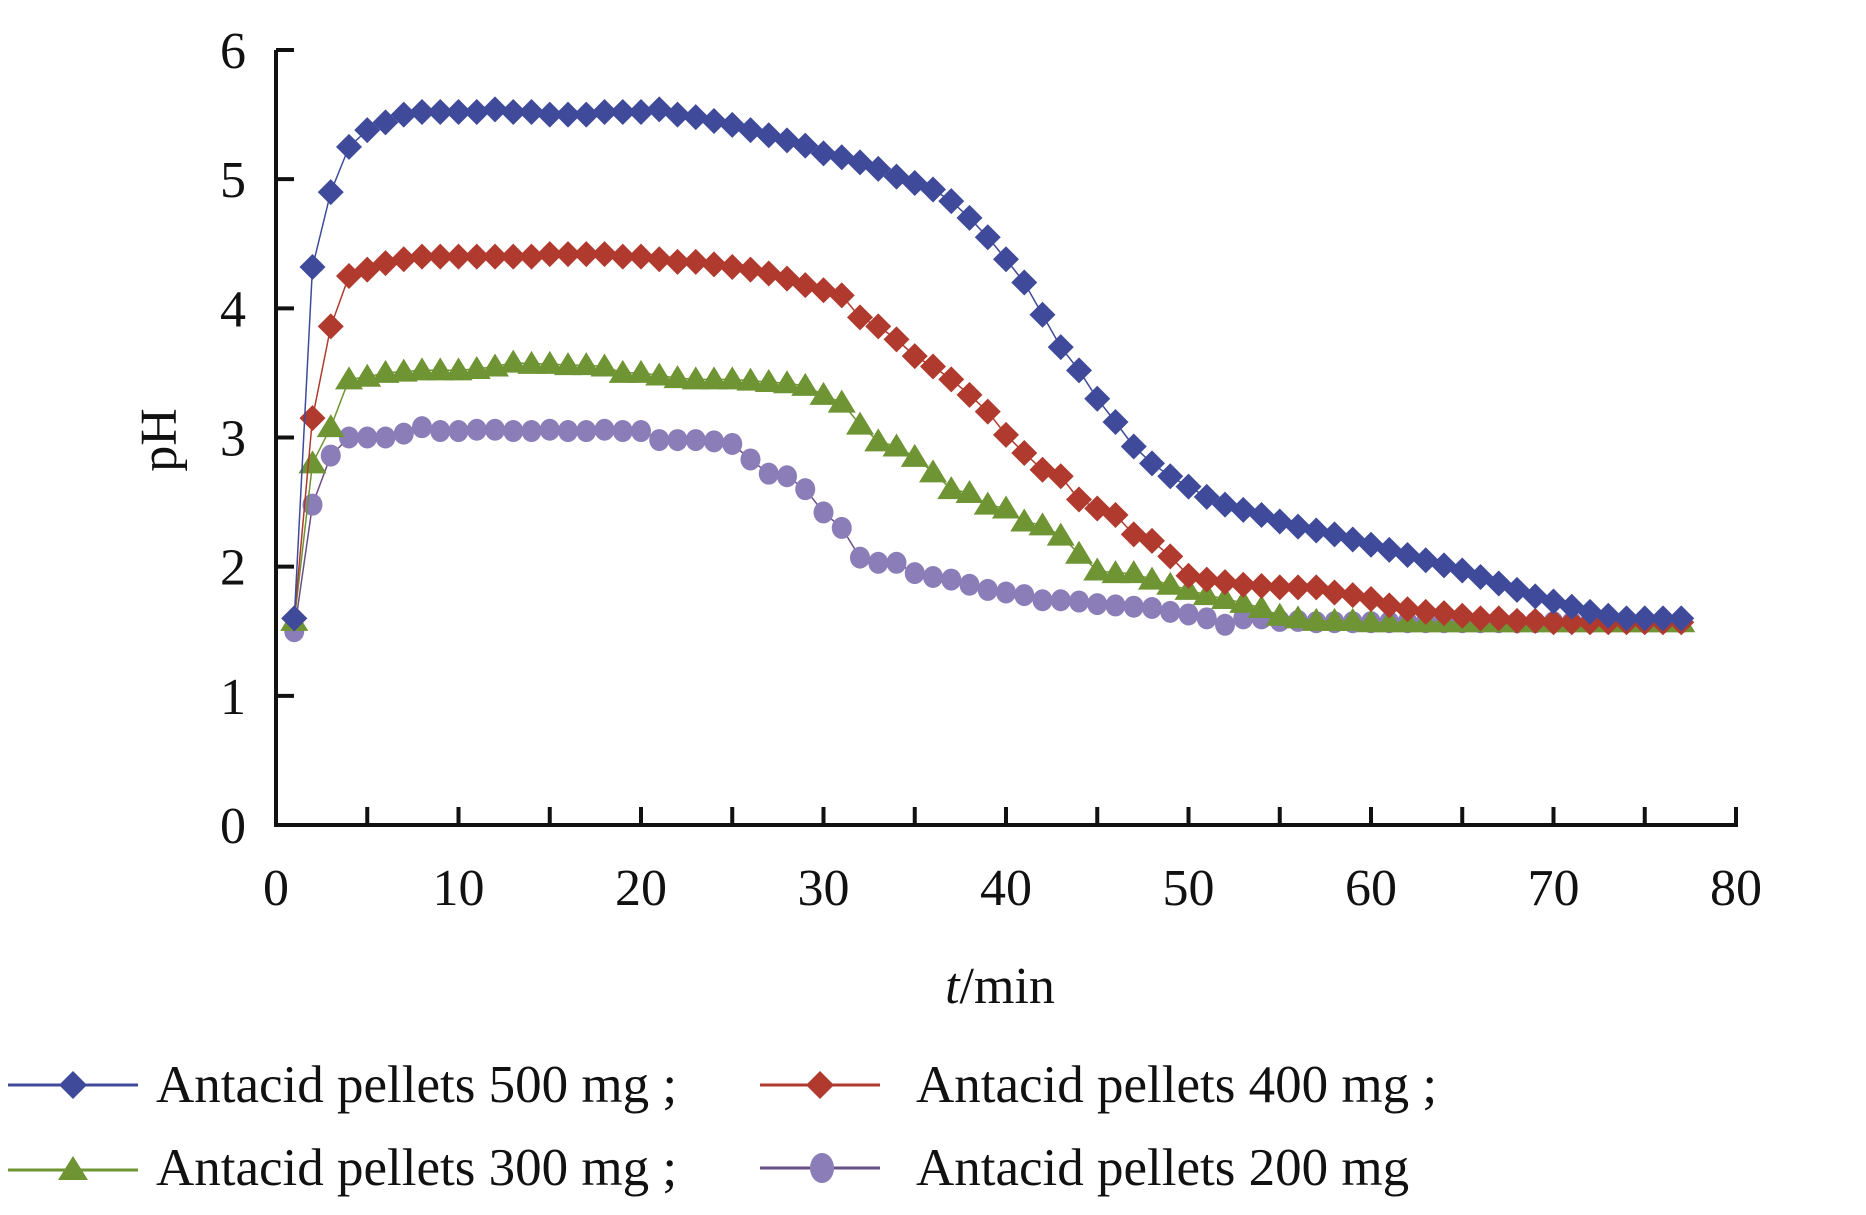 The width and height of the screenshot is (1866, 1215). I want to click on triangle-marker-icon, so click(73, 1168).